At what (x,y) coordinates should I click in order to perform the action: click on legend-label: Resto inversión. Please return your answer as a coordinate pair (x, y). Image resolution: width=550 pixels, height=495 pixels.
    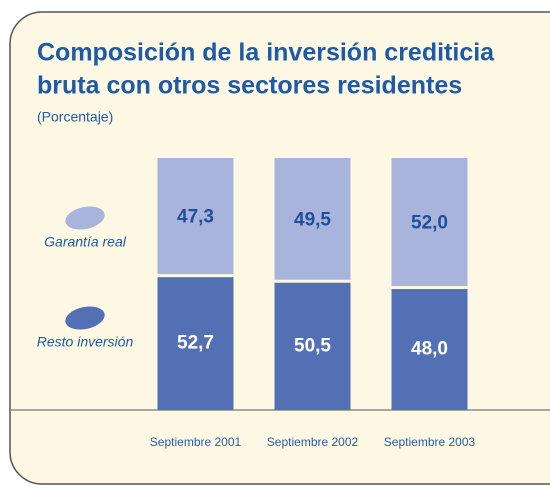
    Looking at the image, I should click on (85, 342).